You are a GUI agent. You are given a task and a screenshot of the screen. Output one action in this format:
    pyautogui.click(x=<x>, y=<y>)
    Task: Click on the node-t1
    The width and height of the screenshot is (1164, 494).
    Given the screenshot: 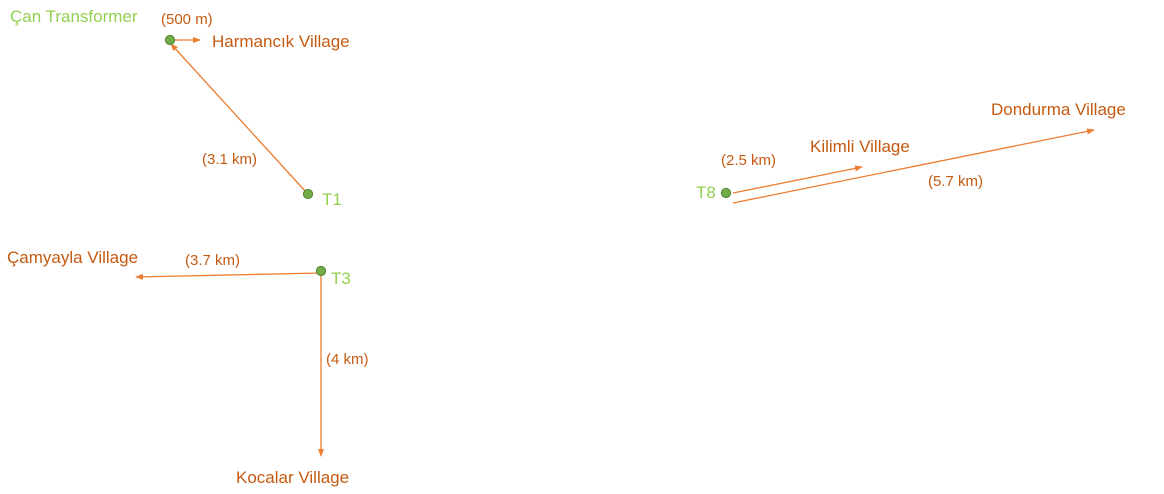 What is the action you would take?
    pyautogui.click(x=308, y=194)
    